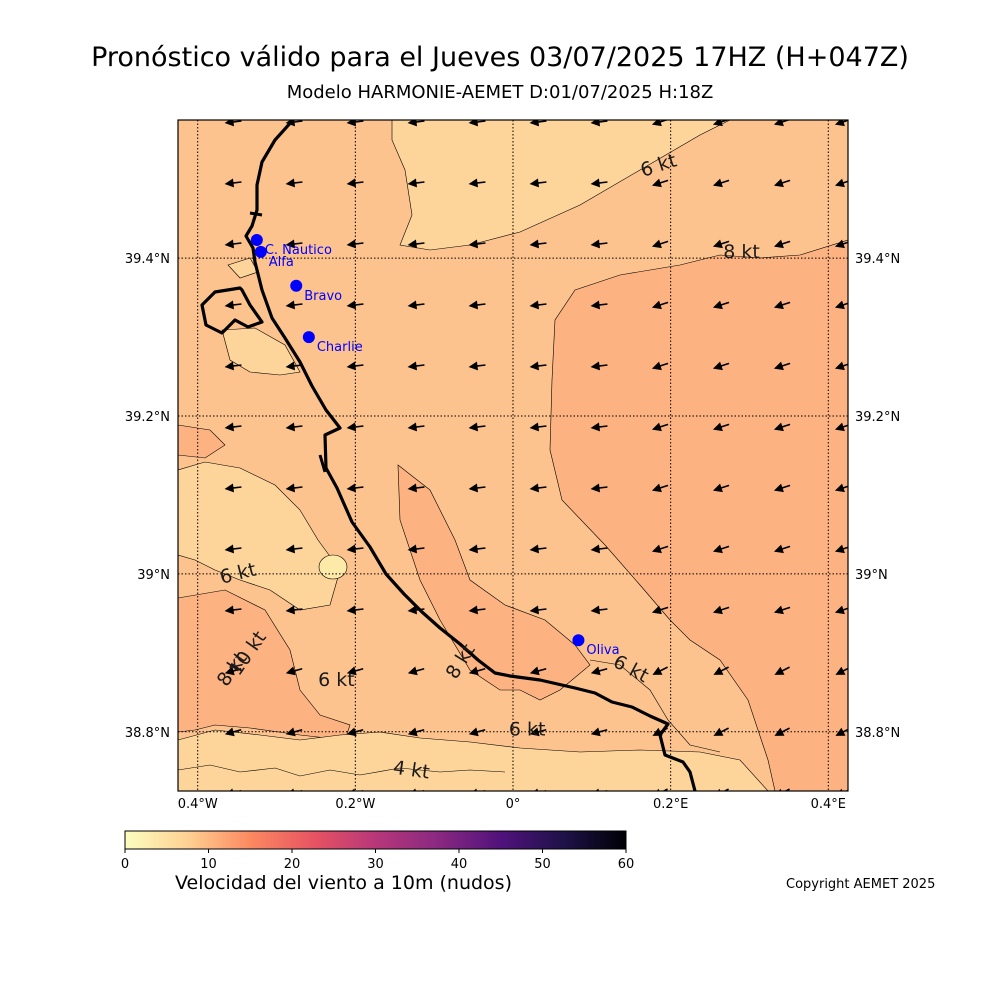 The image size is (1000, 1000). What do you see at coordinates (202, 441) in the screenshot?
I see `field-mid-west` at bounding box center [202, 441].